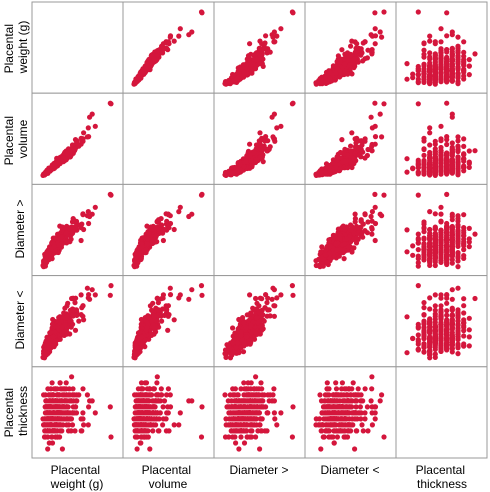 Image resolution: width=490 pixels, height=492 pixels. Describe the element at coordinates (350, 138) in the screenshot. I see `panel-placental_volume-vs-diameter_lt` at that location.